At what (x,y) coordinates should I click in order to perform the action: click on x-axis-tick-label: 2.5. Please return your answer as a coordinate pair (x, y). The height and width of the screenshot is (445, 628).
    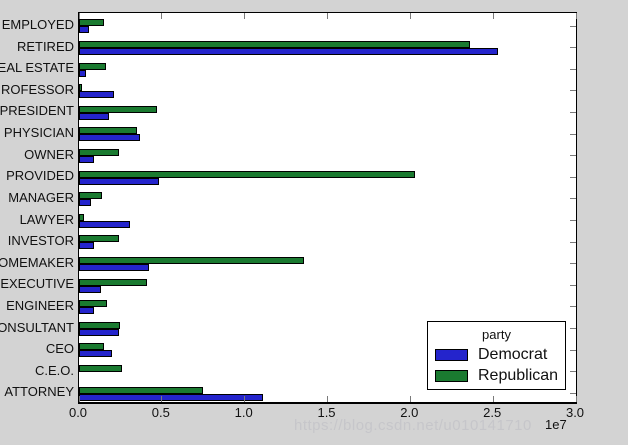
    Looking at the image, I should click on (492, 412).